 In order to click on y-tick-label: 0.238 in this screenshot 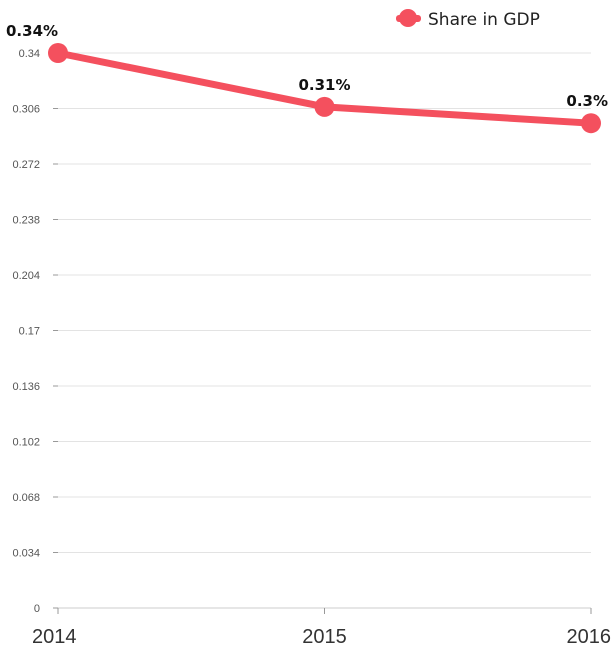, I will do `click(26, 221)`.